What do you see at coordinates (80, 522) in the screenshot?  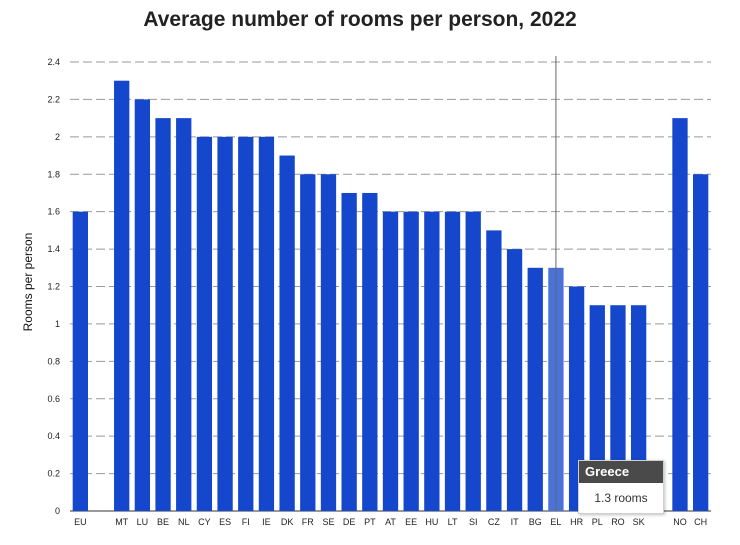 I see `x-tick-label: EU` at bounding box center [80, 522].